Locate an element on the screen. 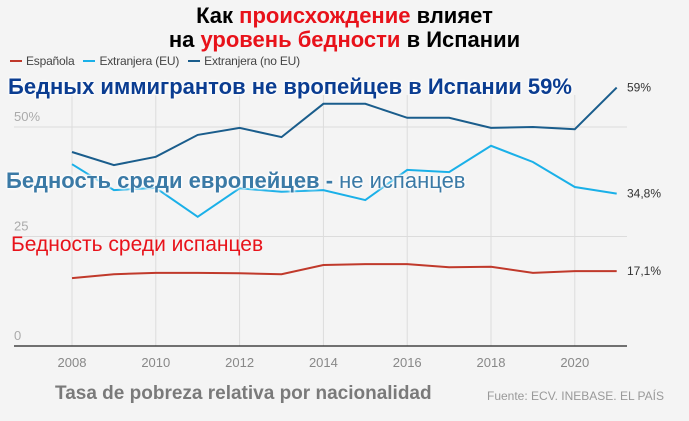  x-tick-label: 2014 is located at coordinates (323, 362).